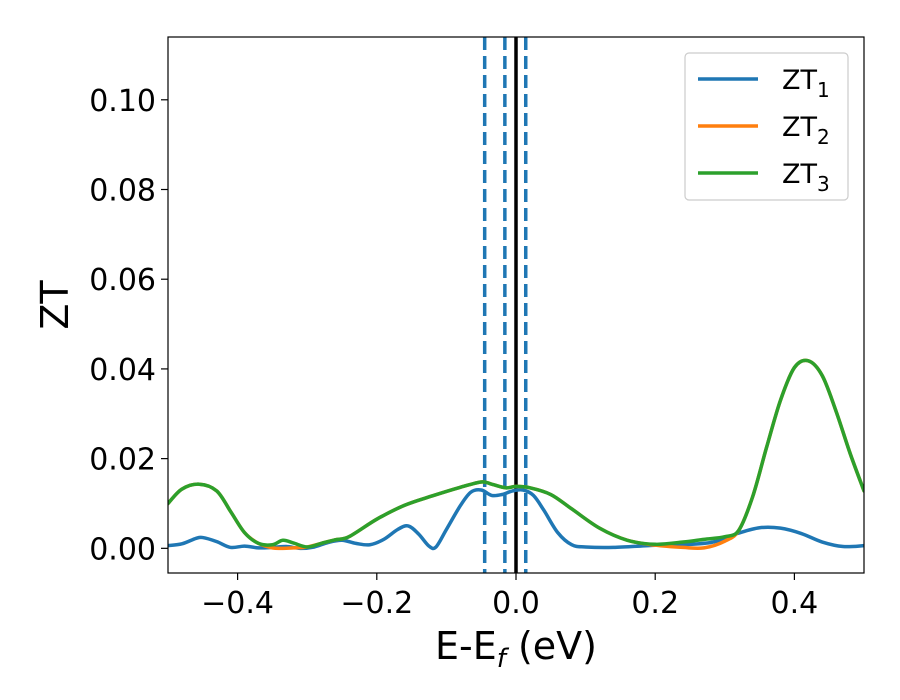  What do you see at coordinates (806, 130) in the screenshot?
I see `legend-label-zt2: ZT2` at bounding box center [806, 130].